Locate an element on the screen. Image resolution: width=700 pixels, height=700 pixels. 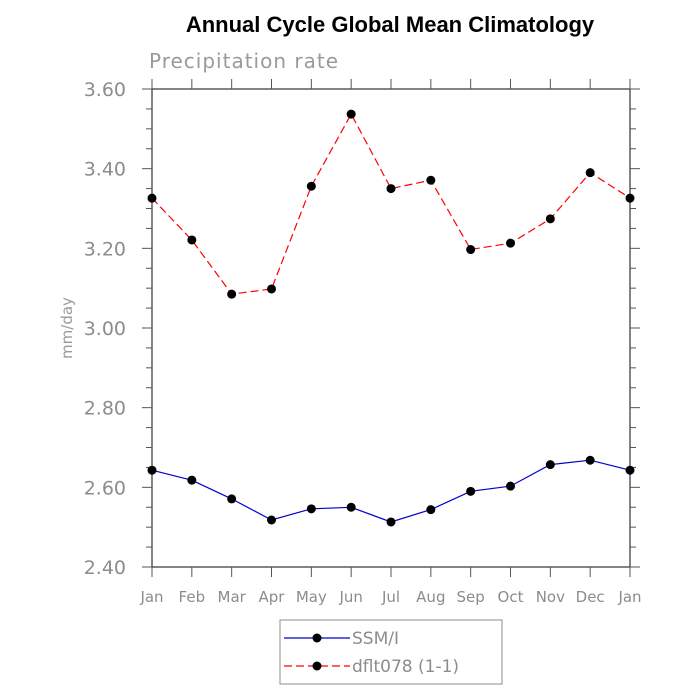
y-tick-label: 2.80 is located at coordinates (105, 409).